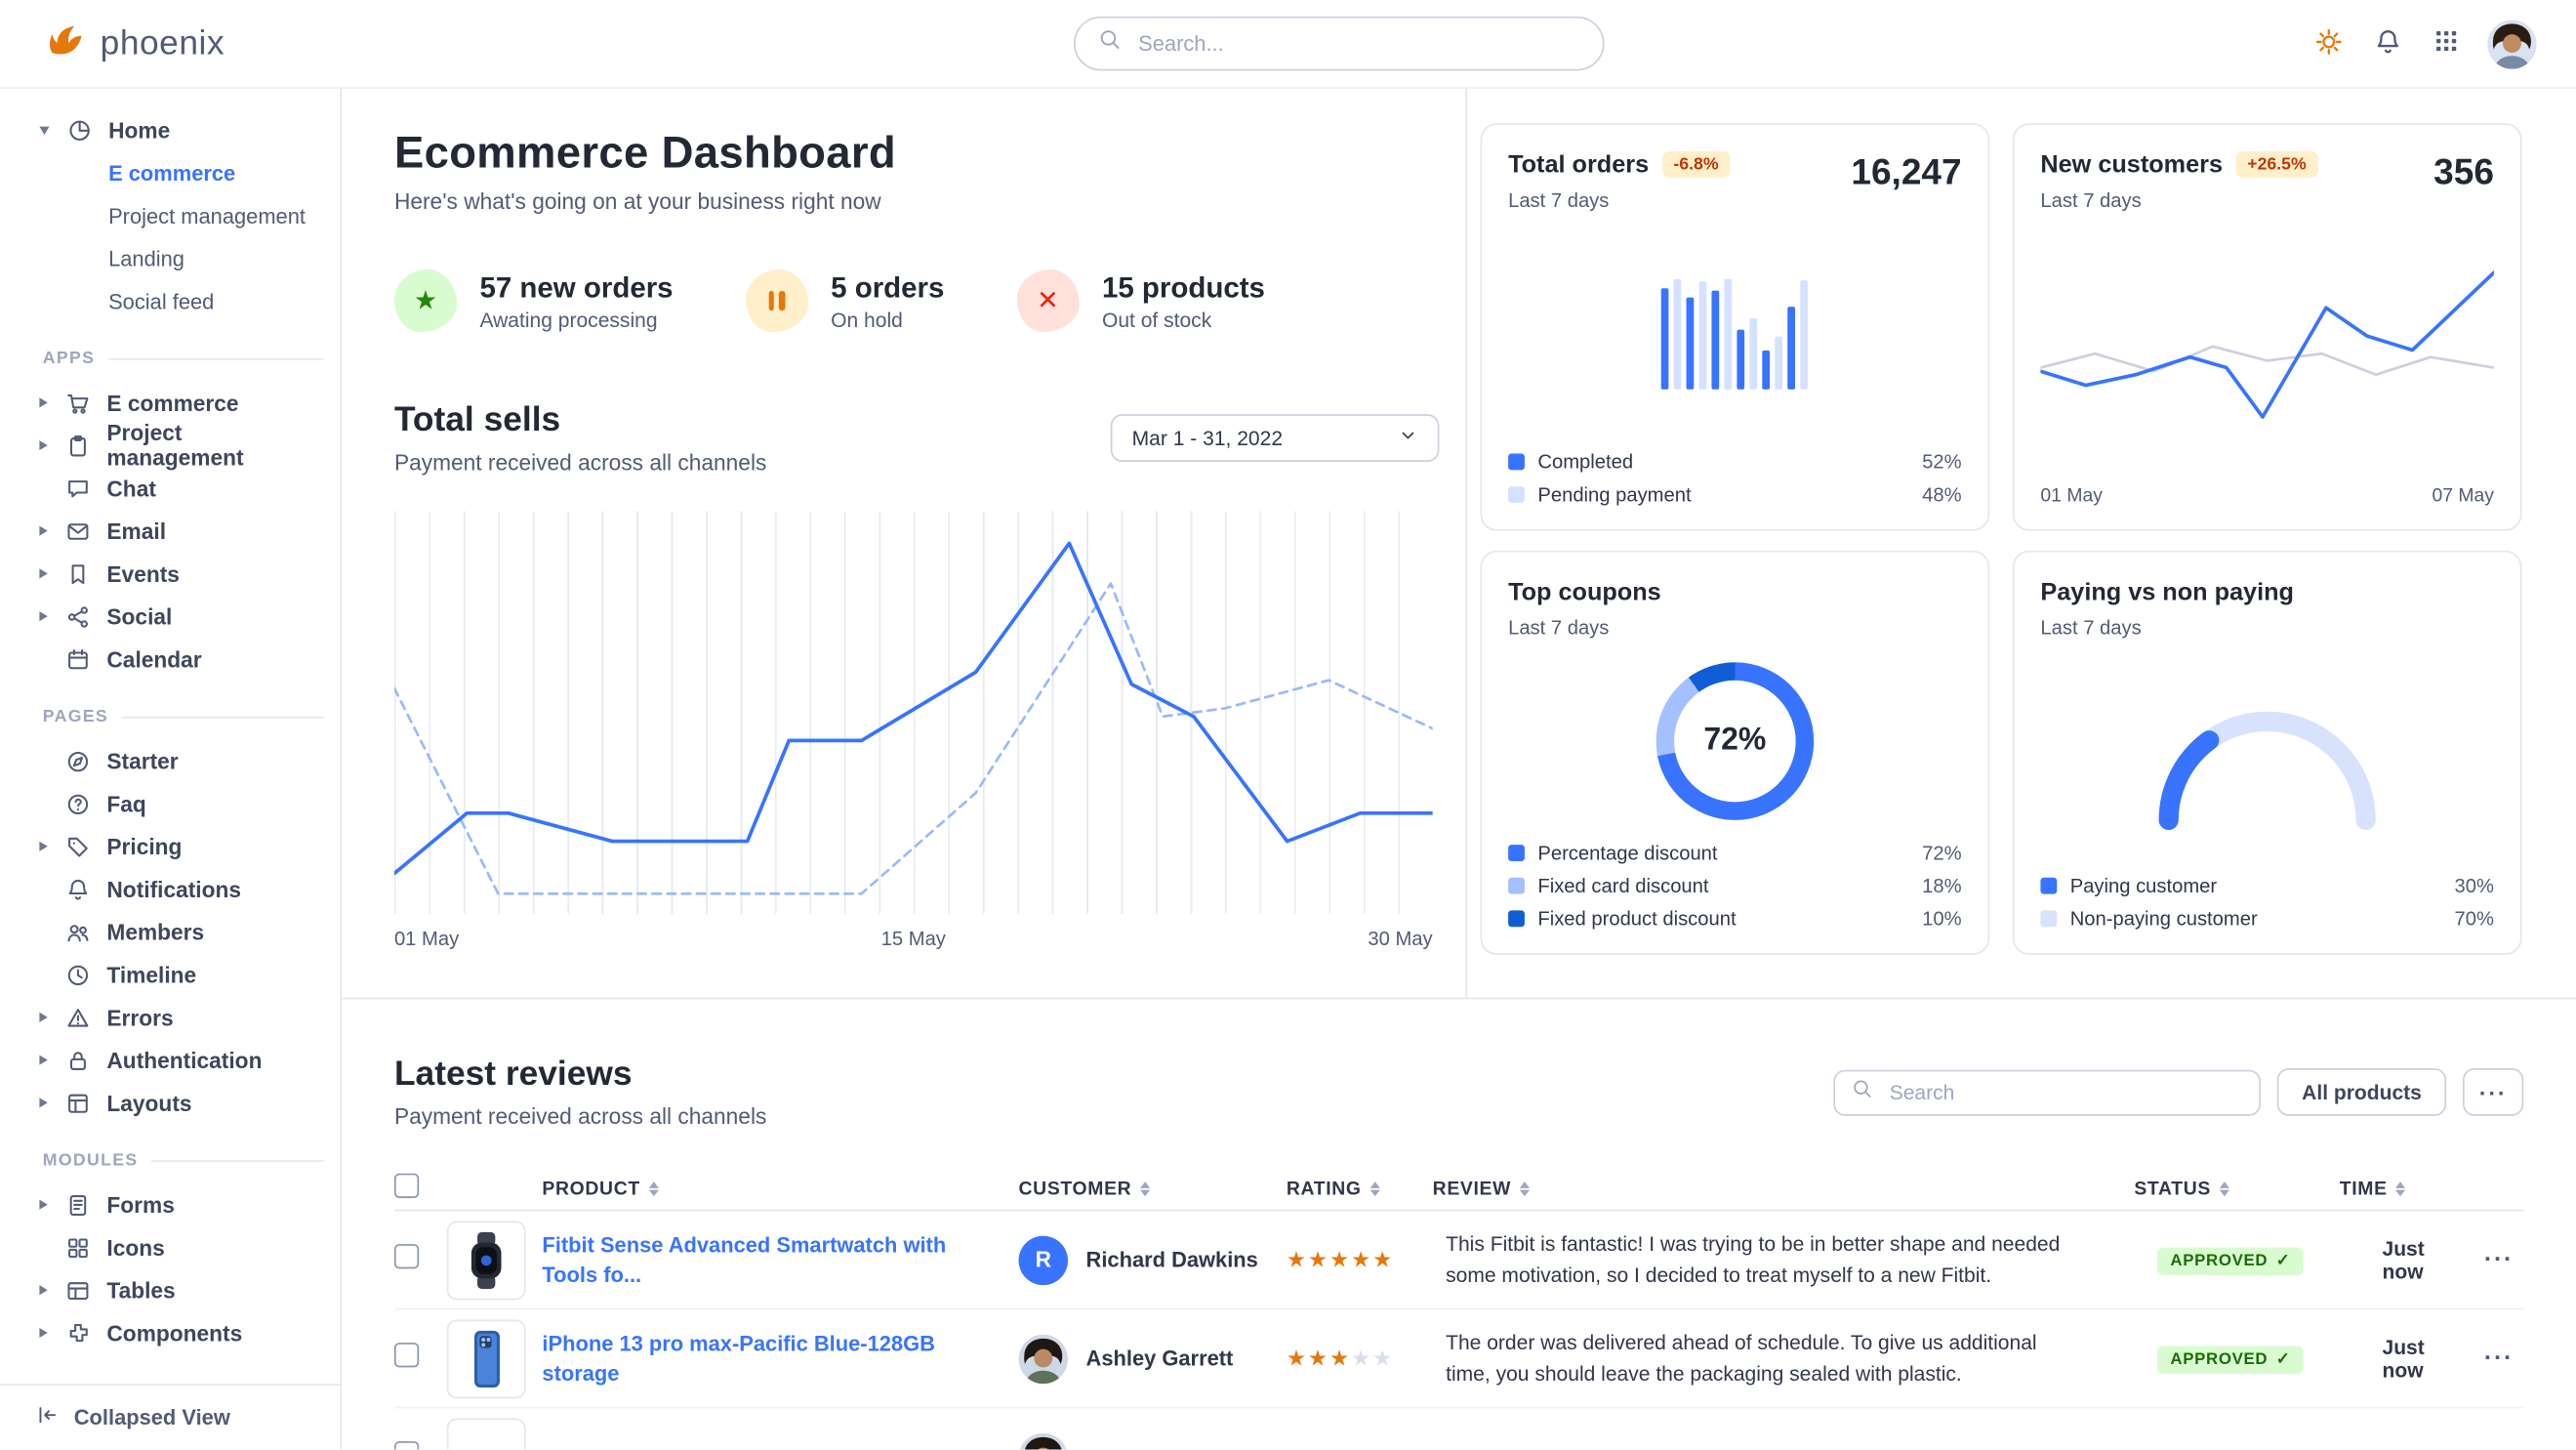 This screenshot has width=2576, height=1450. I want to click on sidebar-item-label: Faq, so click(126, 803).